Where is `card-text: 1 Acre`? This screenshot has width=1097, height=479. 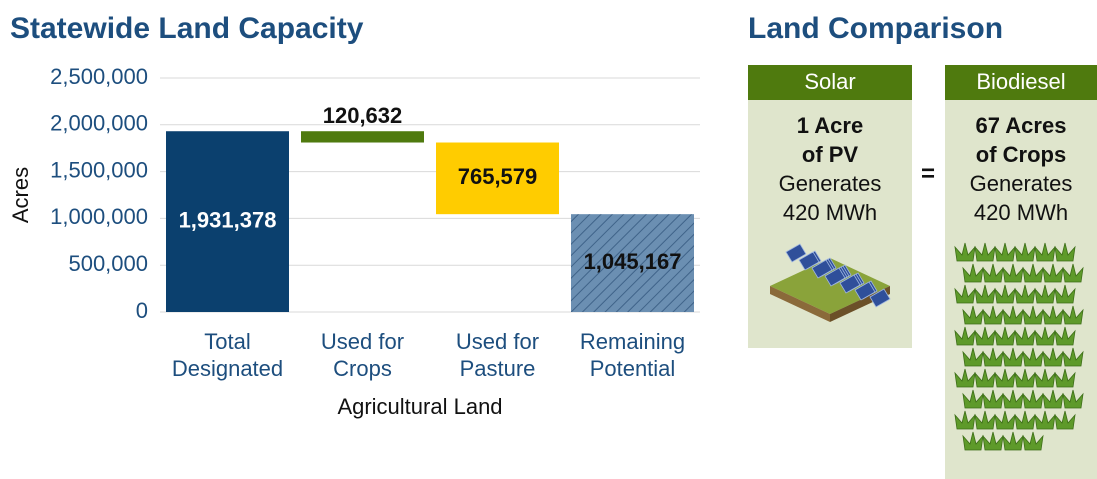
card-text: 1 Acre is located at coordinates (830, 125).